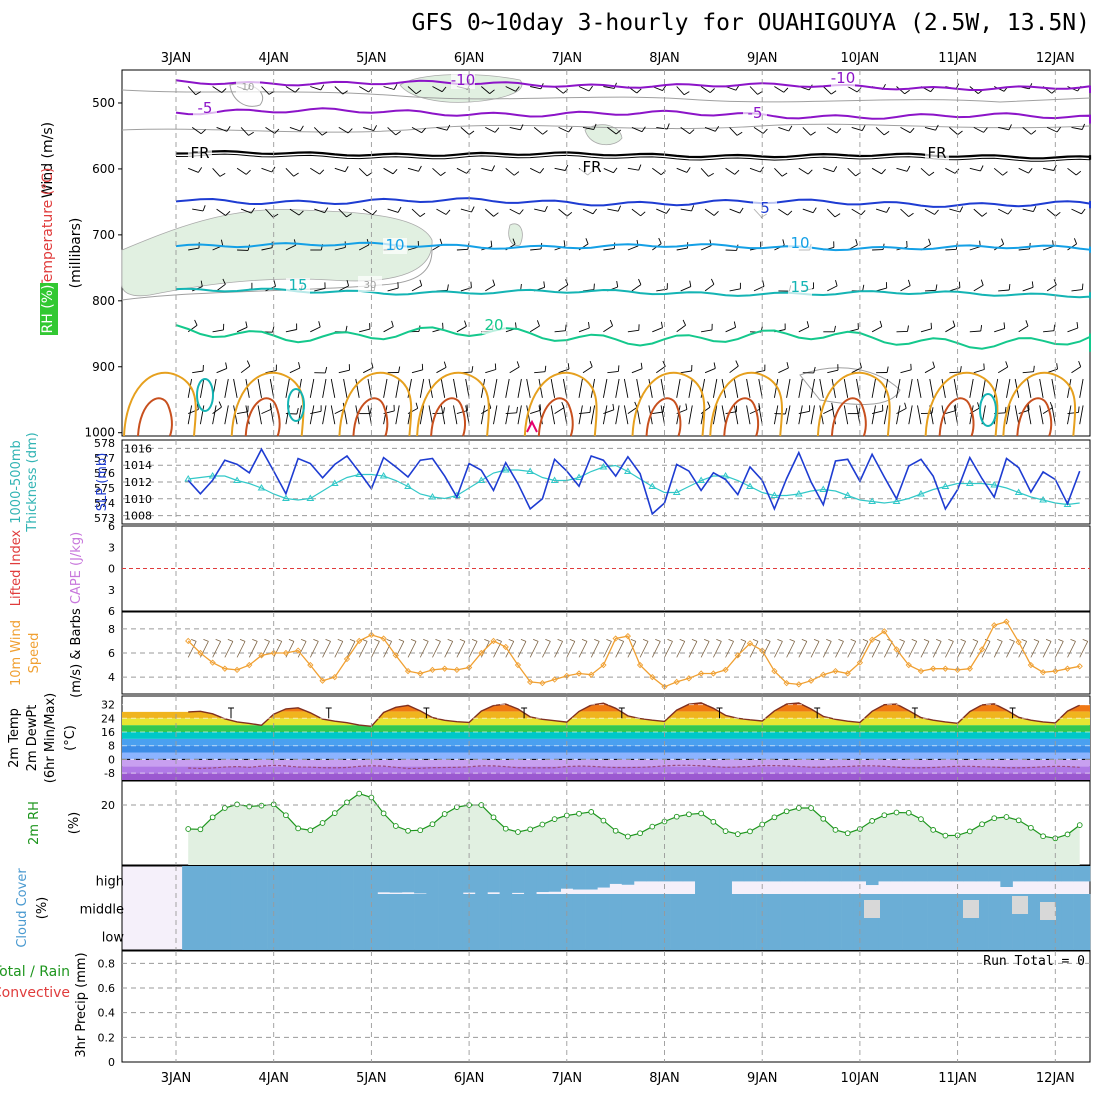  I want to click on li-tick-label: 6, so click(111, 526).